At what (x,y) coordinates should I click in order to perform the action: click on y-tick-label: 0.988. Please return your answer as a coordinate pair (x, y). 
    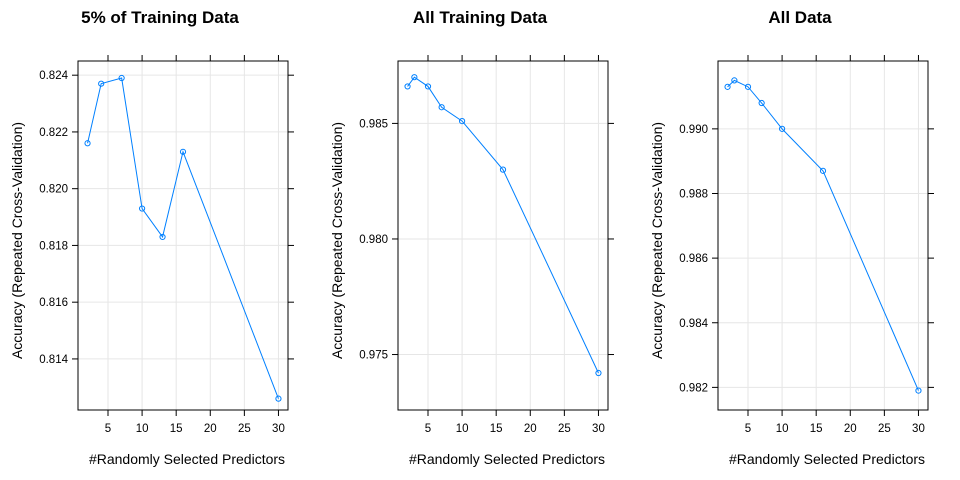
    Looking at the image, I should click on (693, 194).